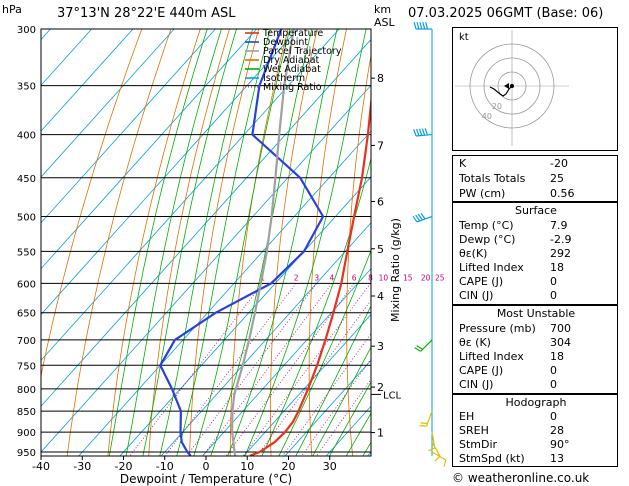  What do you see at coordinates (536, 210) in the screenshot?
I see `surface-title: Surface` at bounding box center [536, 210].